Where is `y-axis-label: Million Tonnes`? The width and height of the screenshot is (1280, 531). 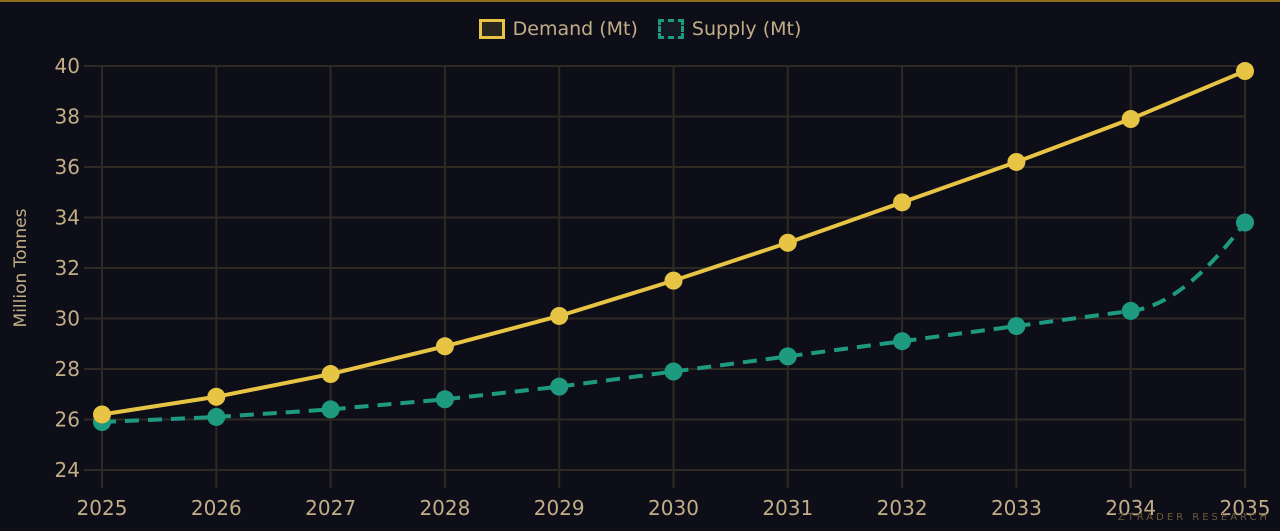 y-axis-label: Million Tonnes is located at coordinates (21, 267).